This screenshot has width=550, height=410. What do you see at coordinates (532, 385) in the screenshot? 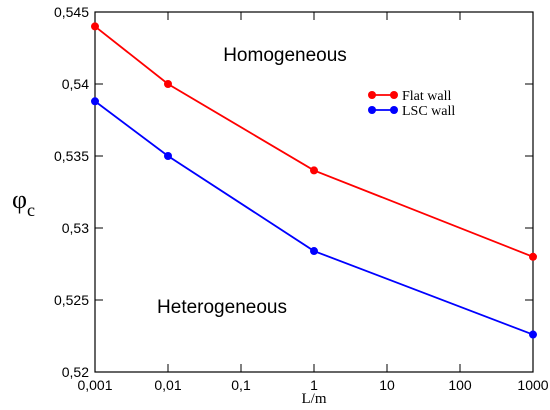
I see `x-tick-label: 1000` at bounding box center [532, 385].